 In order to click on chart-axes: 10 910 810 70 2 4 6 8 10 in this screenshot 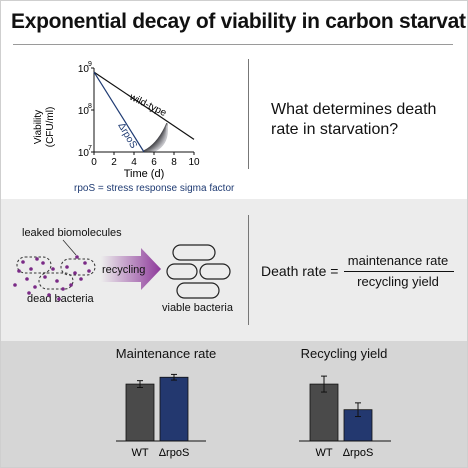, I will do `click(139, 114)`.